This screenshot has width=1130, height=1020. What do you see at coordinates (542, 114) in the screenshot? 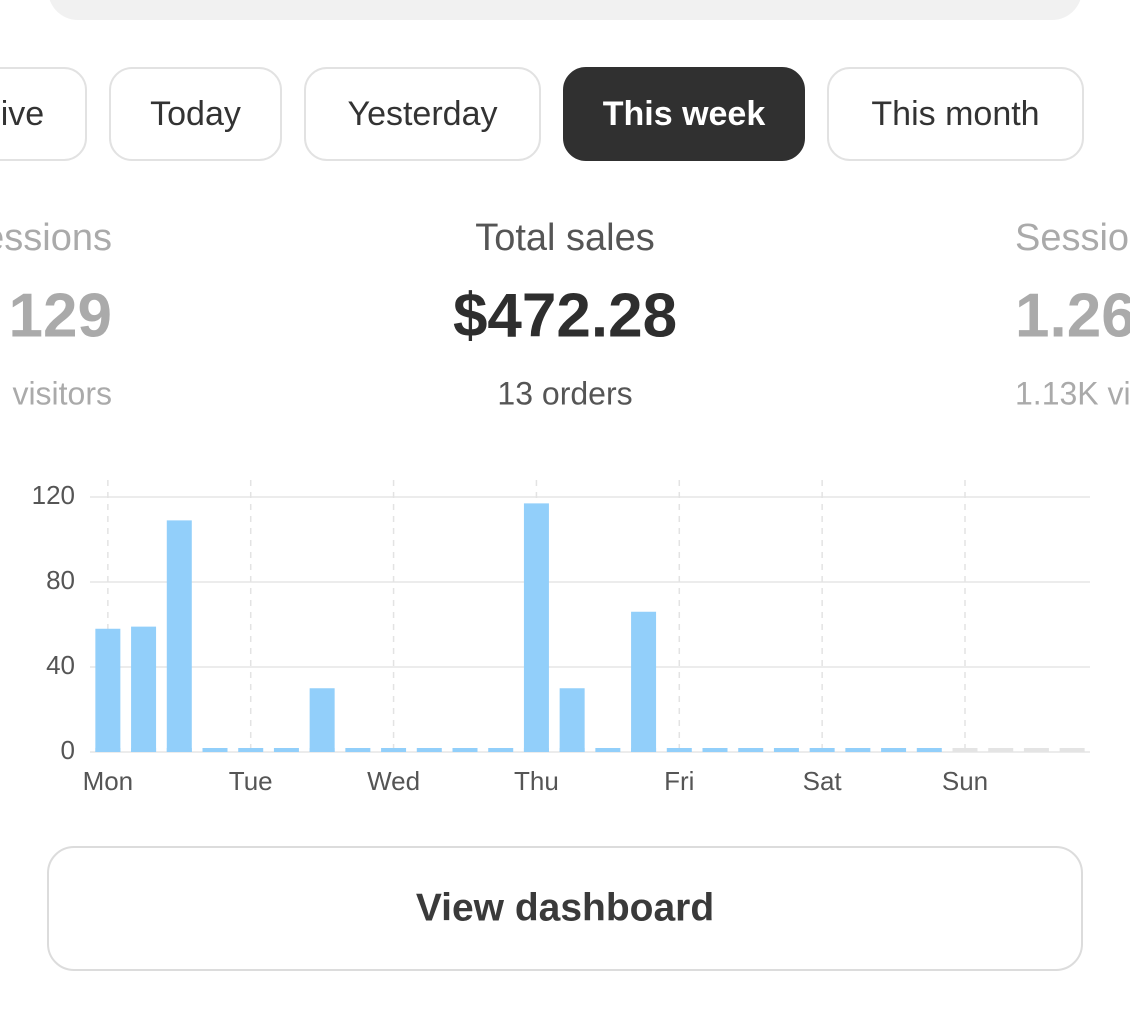
I see `tab-bar: Live Today Yesterday This week This month` at bounding box center [542, 114].